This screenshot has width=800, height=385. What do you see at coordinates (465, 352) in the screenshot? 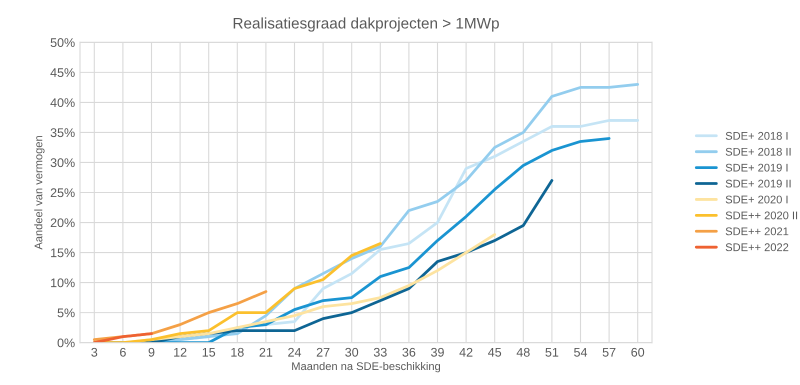
I see `x-tick-label: 42` at bounding box center [465, 352].